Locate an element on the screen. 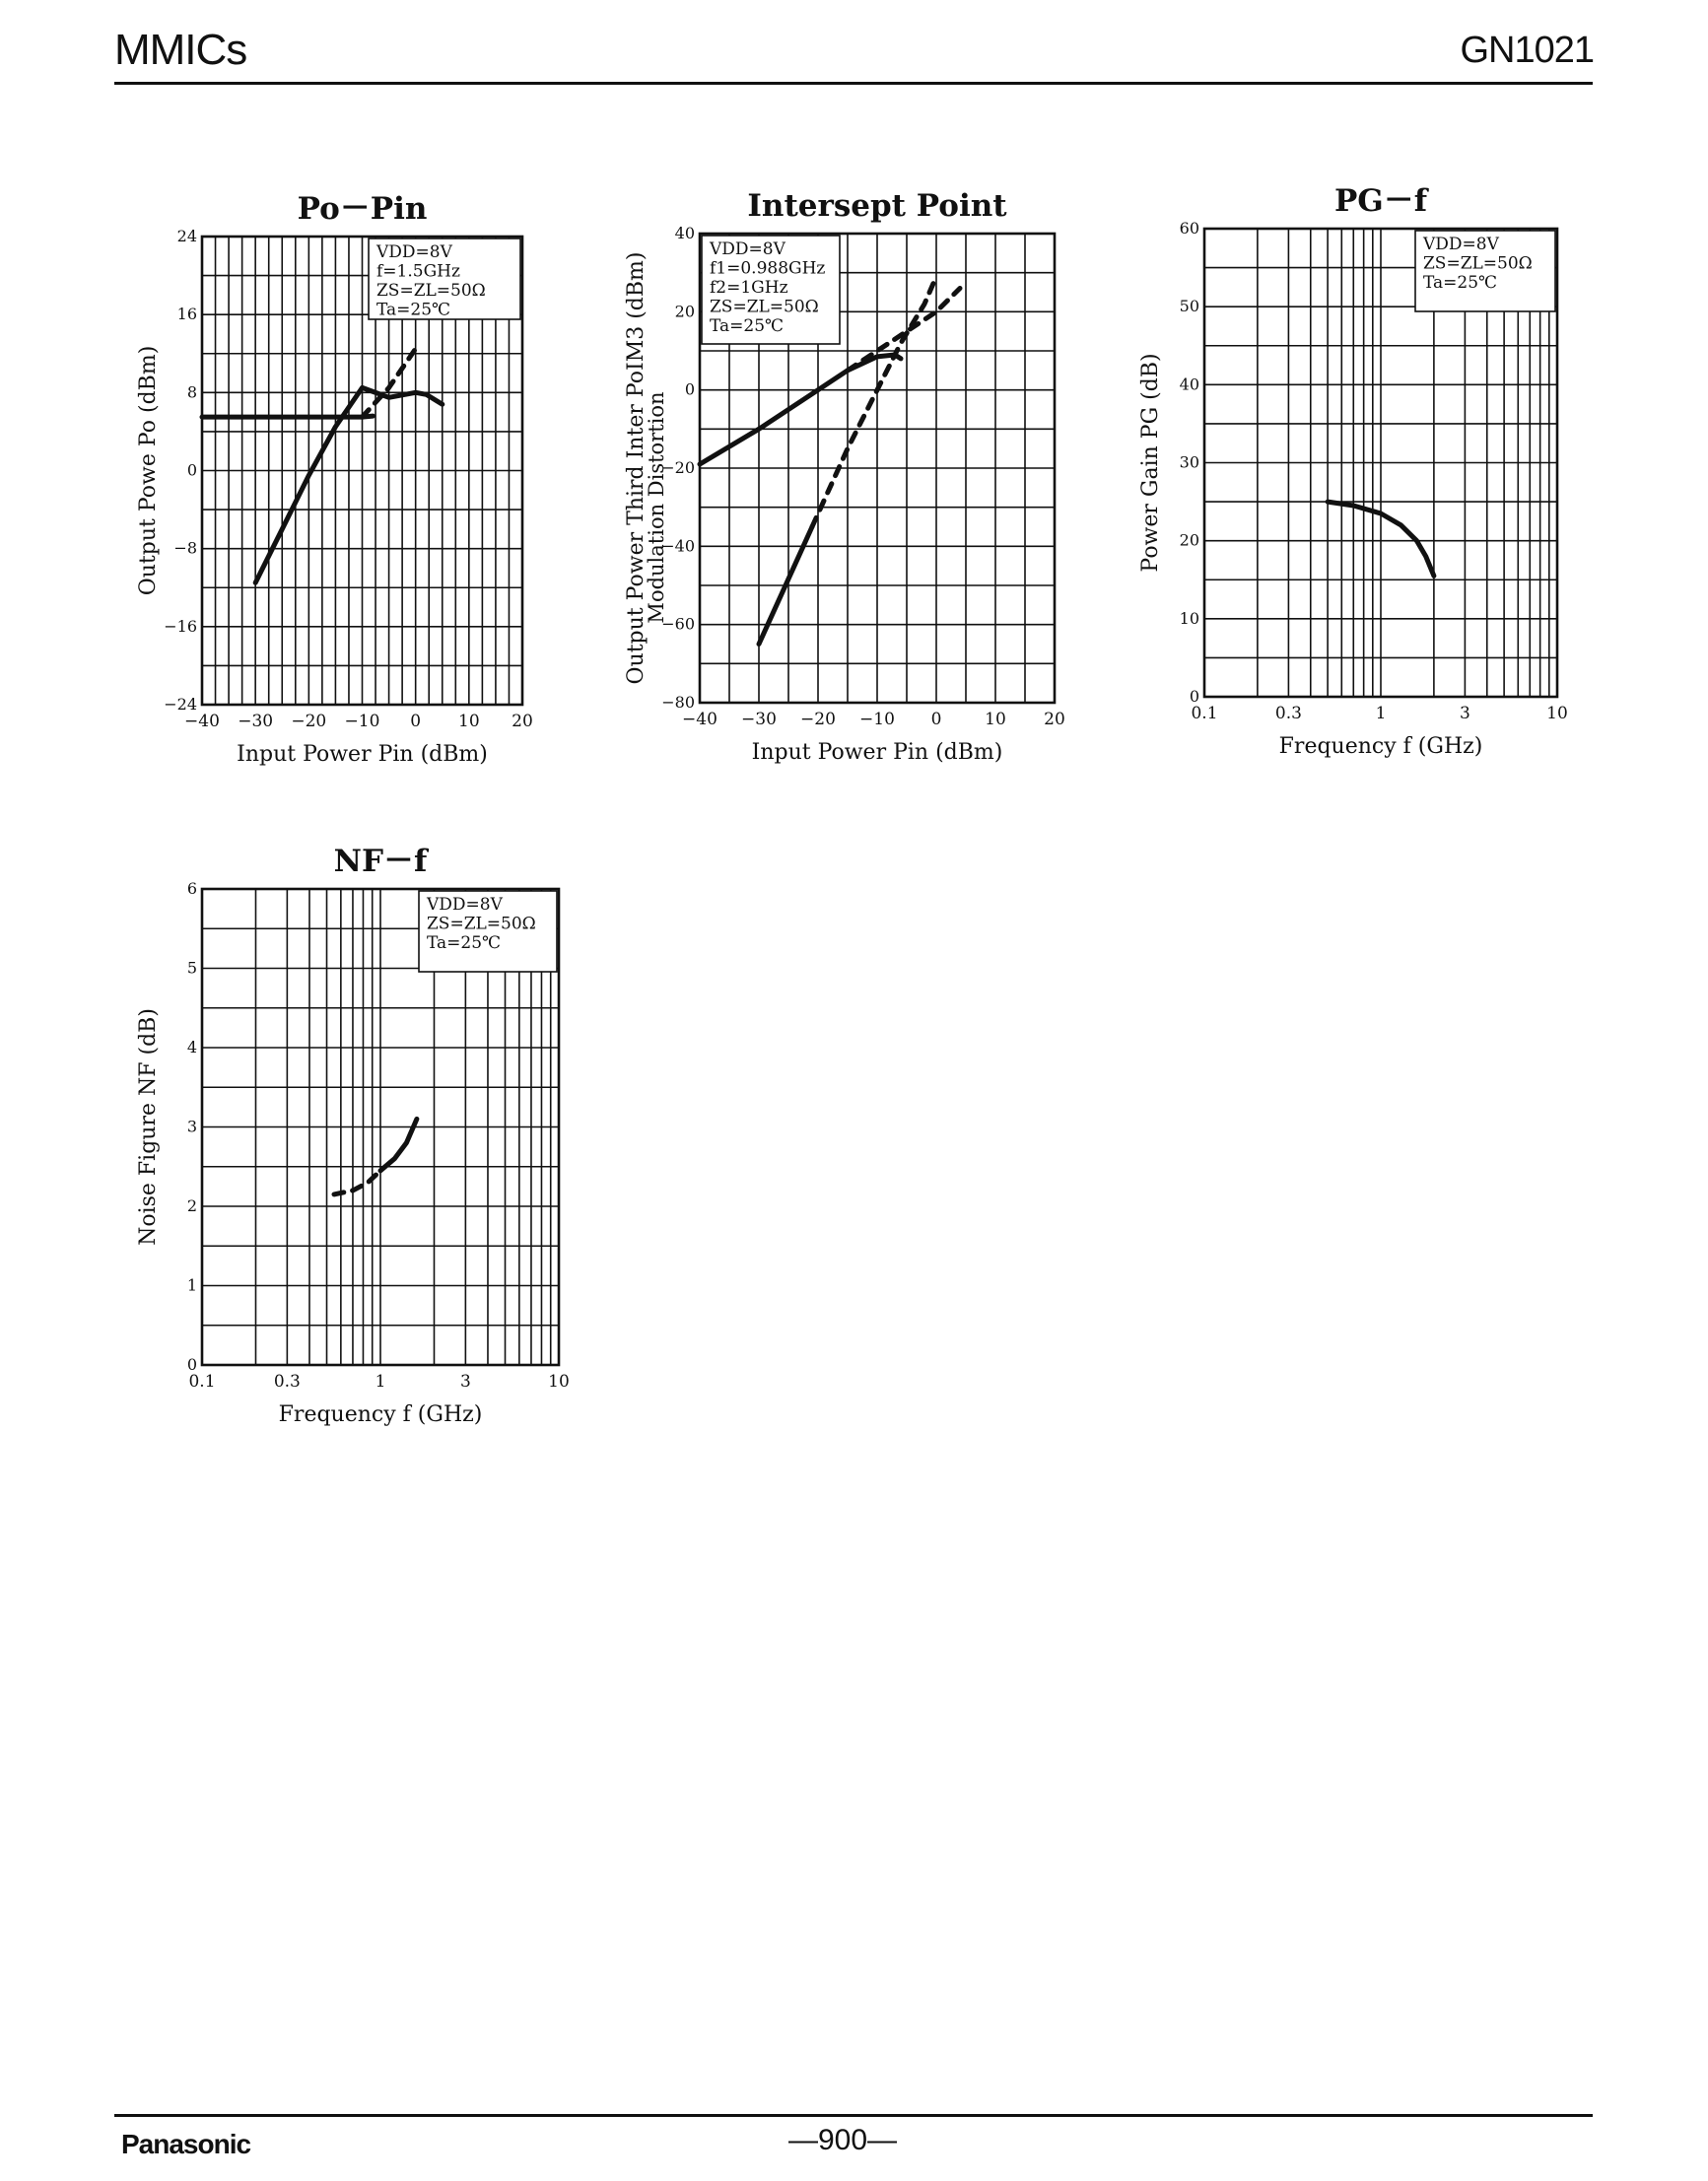 This screenshot has width=1708, height=2181. chart-title: Po－Pin is located at coordinates (363, 209).